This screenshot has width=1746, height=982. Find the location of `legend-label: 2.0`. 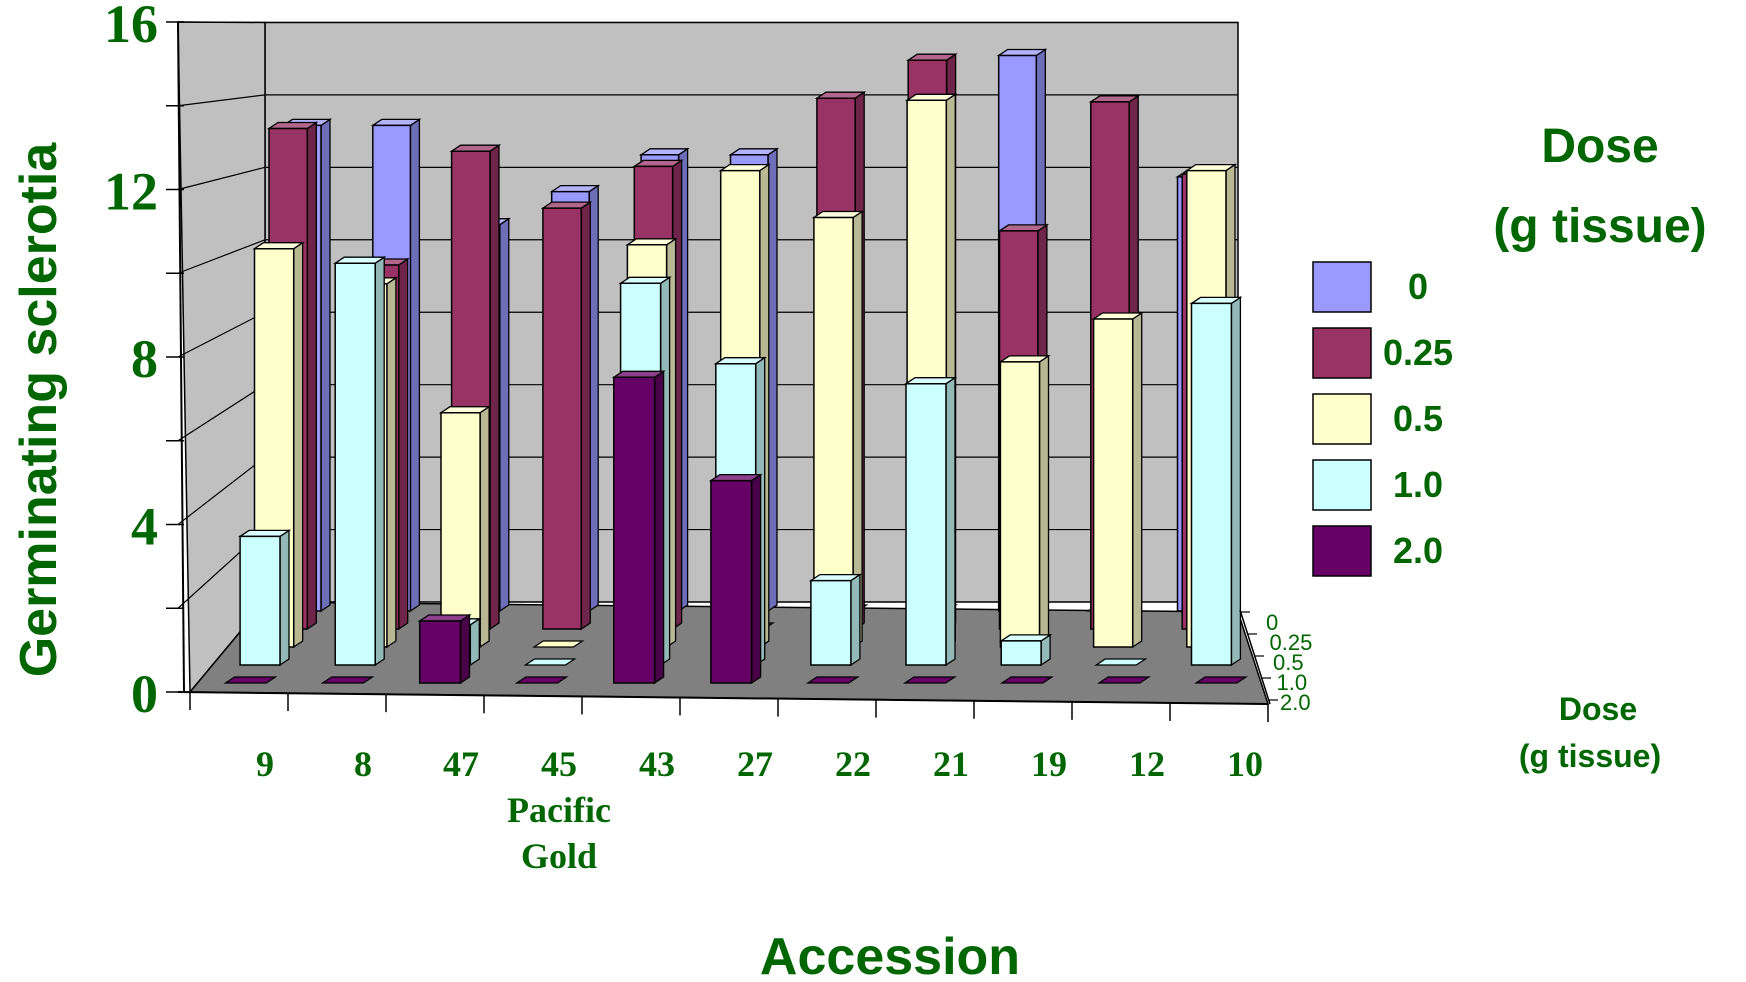

legend-label: 2.0 is located at coordinates (1418, 550).